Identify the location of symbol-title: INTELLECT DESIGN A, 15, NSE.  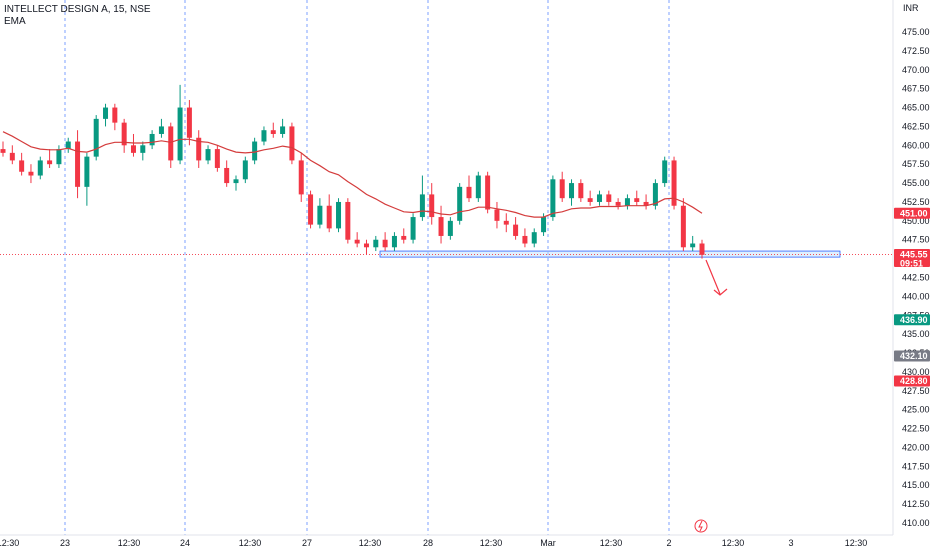
(77, 9).